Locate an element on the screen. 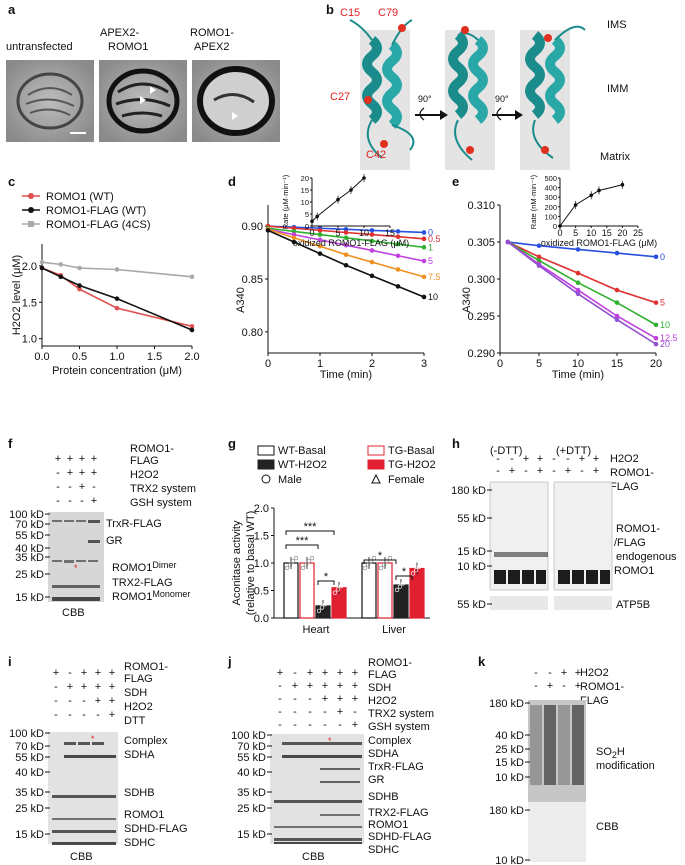 The width and height of the screenshot is (685, 865). chart-d-inset-ylabel: Rate (μM·min⁻¹) is located at coordinates (285, 201).